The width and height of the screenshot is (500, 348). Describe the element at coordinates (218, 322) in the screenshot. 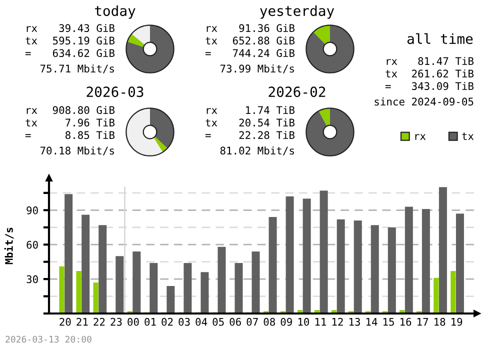

I see `x-tick-label: 05` at that location.